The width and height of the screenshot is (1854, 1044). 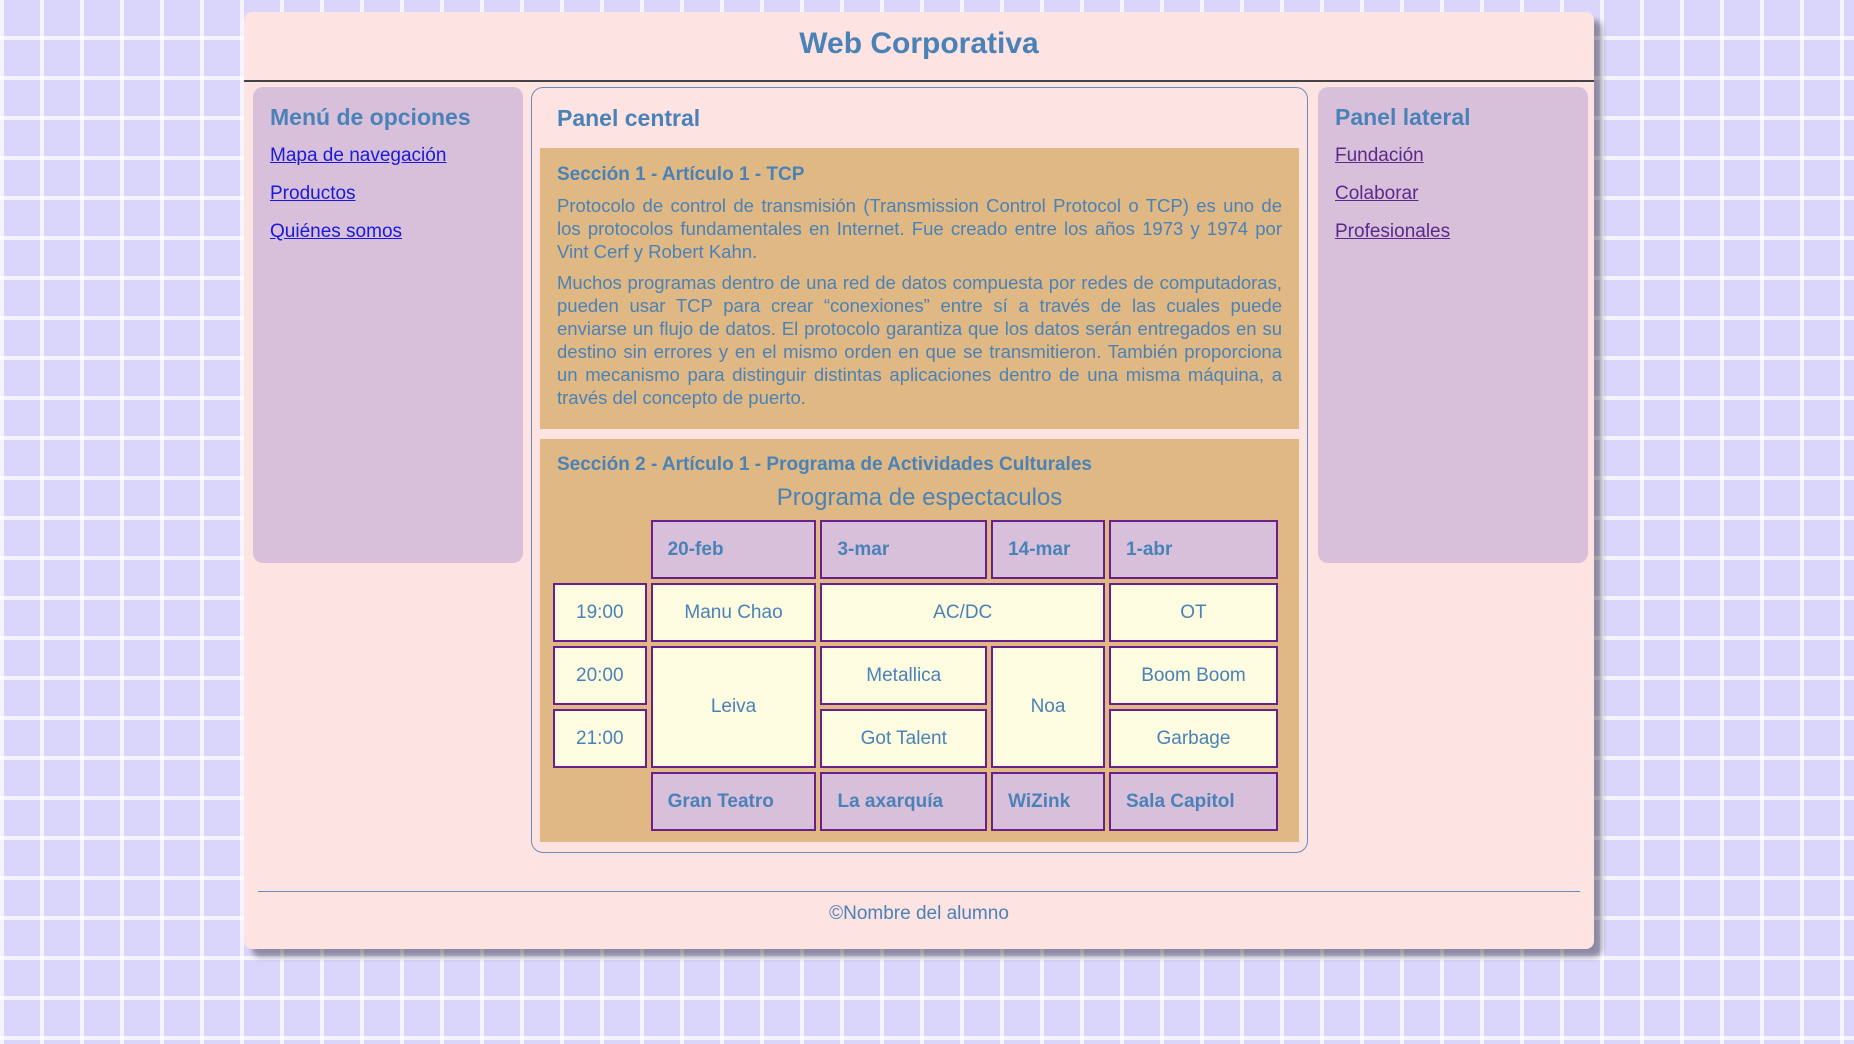 What do you see at coordinates (962, 612) in the screenshot?
I see `event-cell: AC/DC` at bounding box center [962, 612].